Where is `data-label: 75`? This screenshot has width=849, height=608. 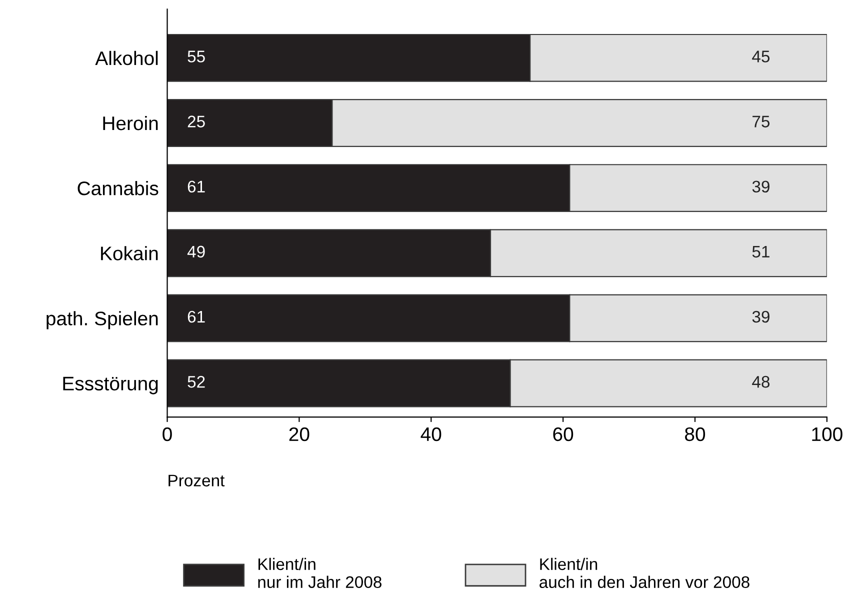 data-label: 75 is located at coordinates (761, 122).